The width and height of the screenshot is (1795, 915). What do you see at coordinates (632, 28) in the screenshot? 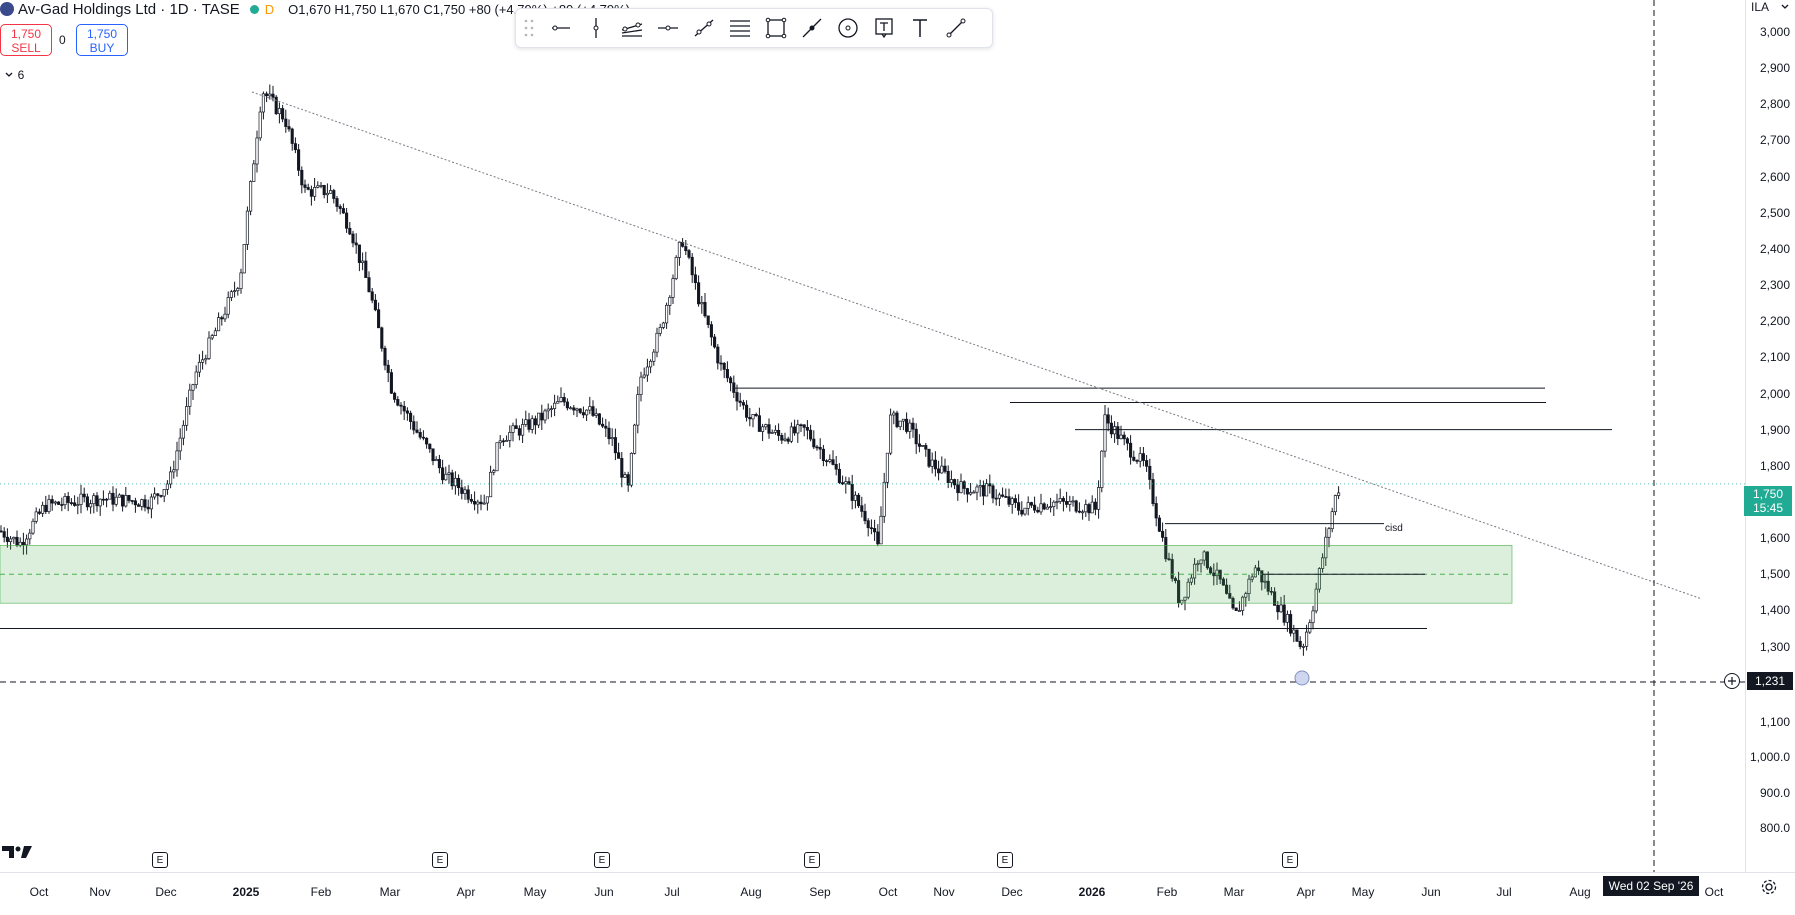
I see `parallel-channel-icon` at bounding box center [632, 28].